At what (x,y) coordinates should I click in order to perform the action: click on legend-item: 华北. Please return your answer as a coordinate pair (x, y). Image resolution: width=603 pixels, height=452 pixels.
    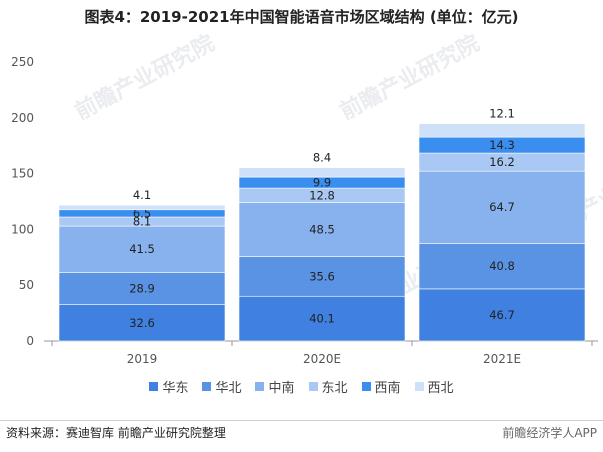
    Looking at the image, I should click on (221, 386).